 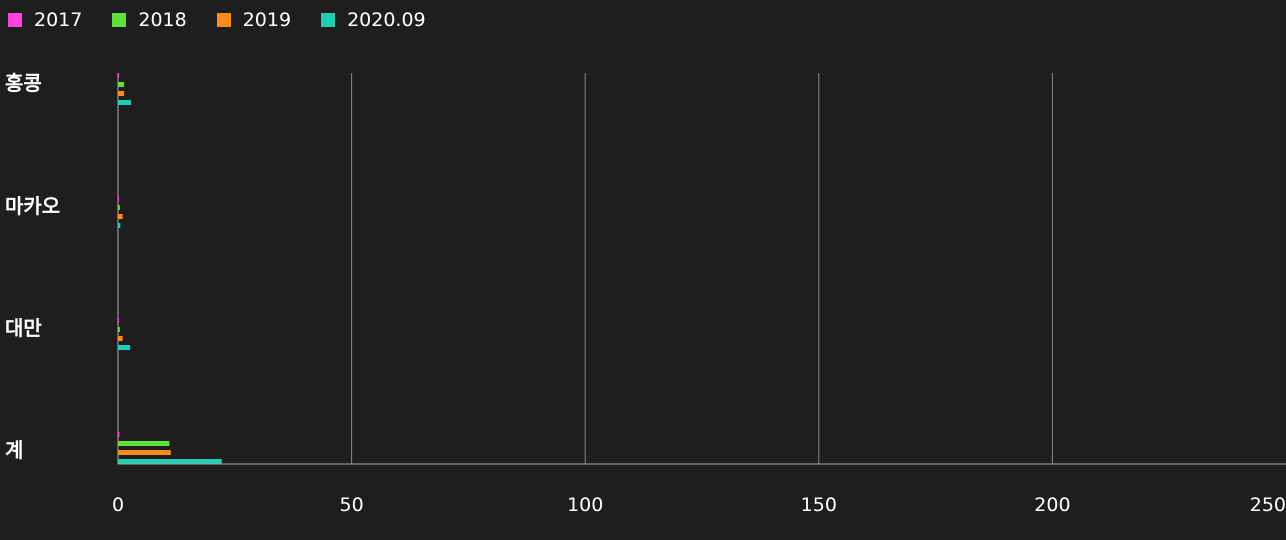 What do you see at coordinates (1268, 505) in the screenshot?
I see `x-tick-label-250: 250` at bounding box center [1268, 505].